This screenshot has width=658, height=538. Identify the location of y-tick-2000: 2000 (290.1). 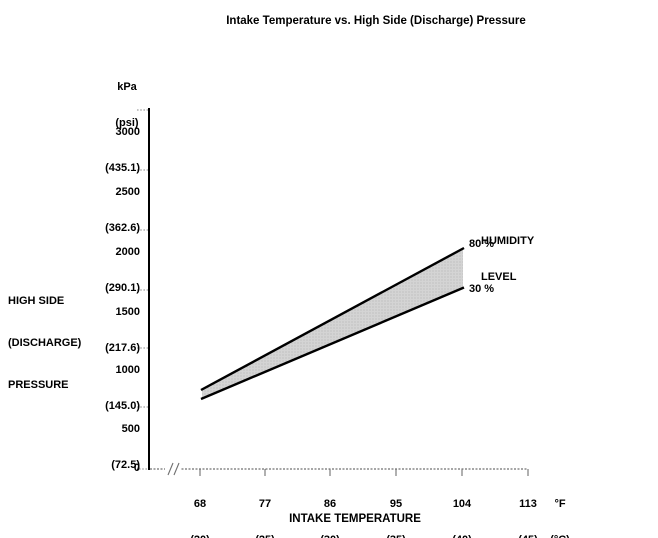
(122, 270).